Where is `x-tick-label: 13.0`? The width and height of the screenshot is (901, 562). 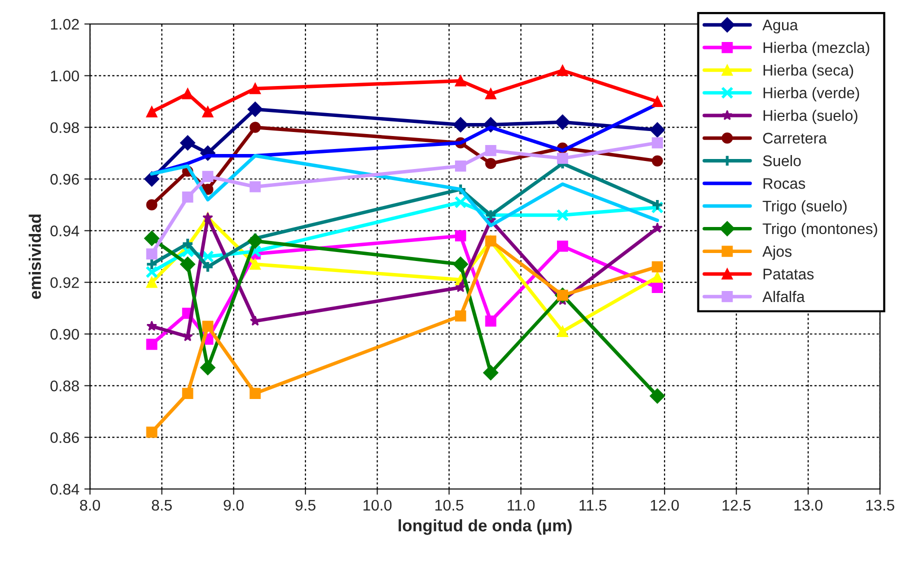 x-tick-label: 13.0 is located at coordinates (808, 505).